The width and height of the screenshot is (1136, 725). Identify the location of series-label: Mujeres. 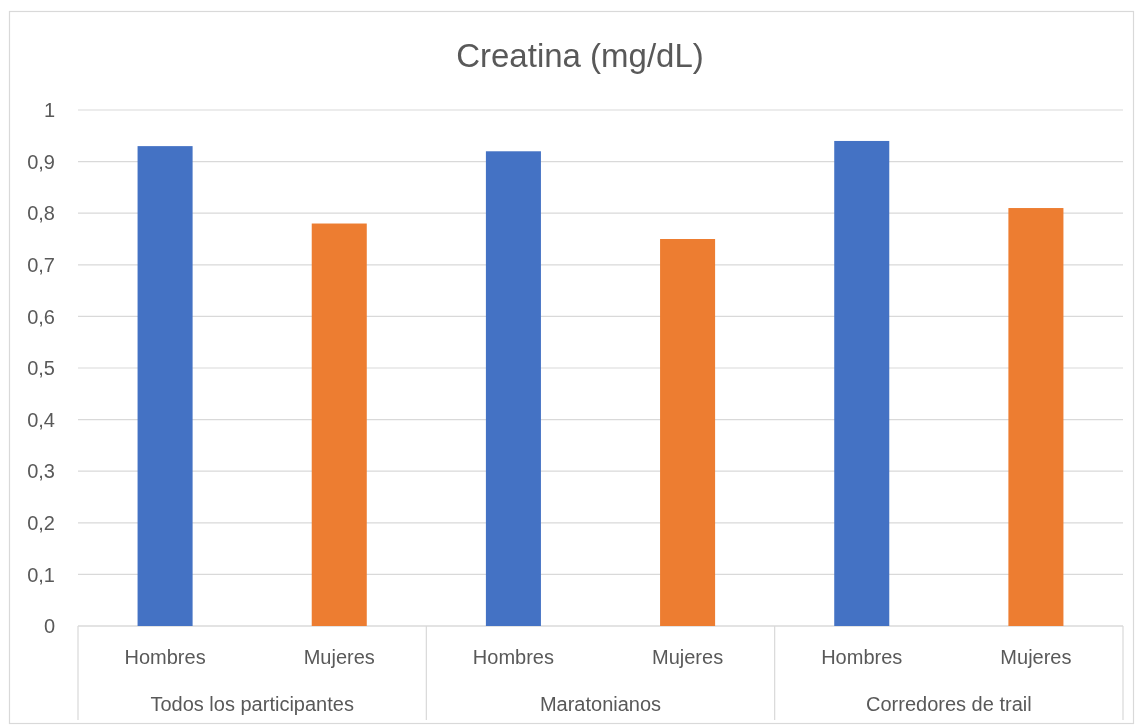
(688, 657).